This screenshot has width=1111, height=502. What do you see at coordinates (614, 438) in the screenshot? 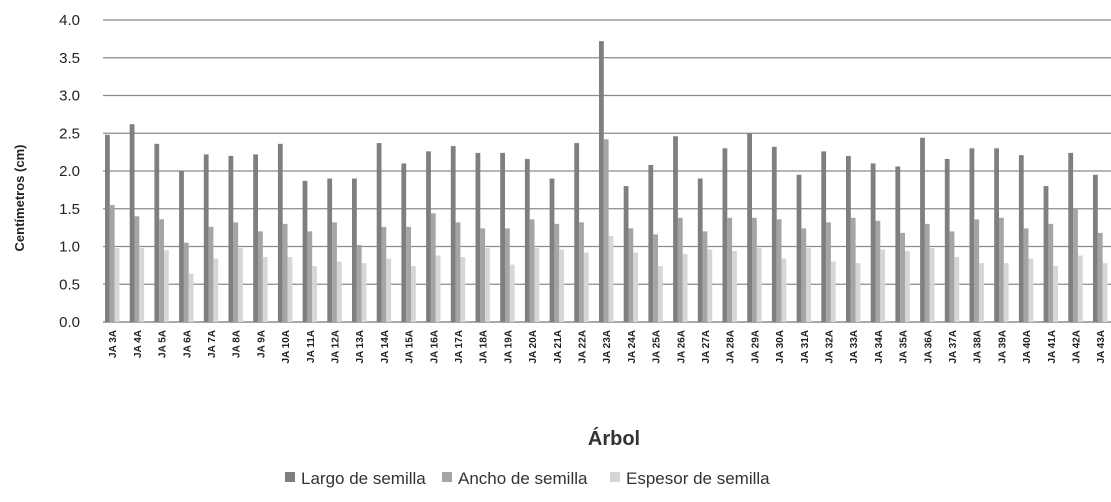
I see `x-axis-title: Árbol` at bounding box center [614, 438].